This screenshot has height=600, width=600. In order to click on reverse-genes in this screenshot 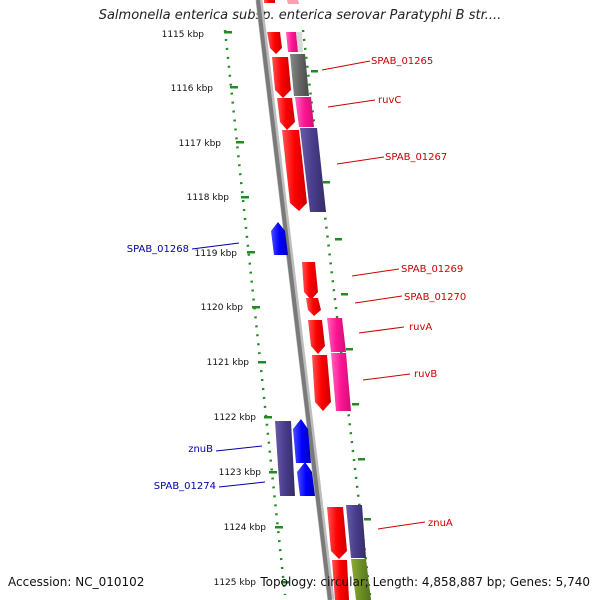, I will do `click(293, 359)`.